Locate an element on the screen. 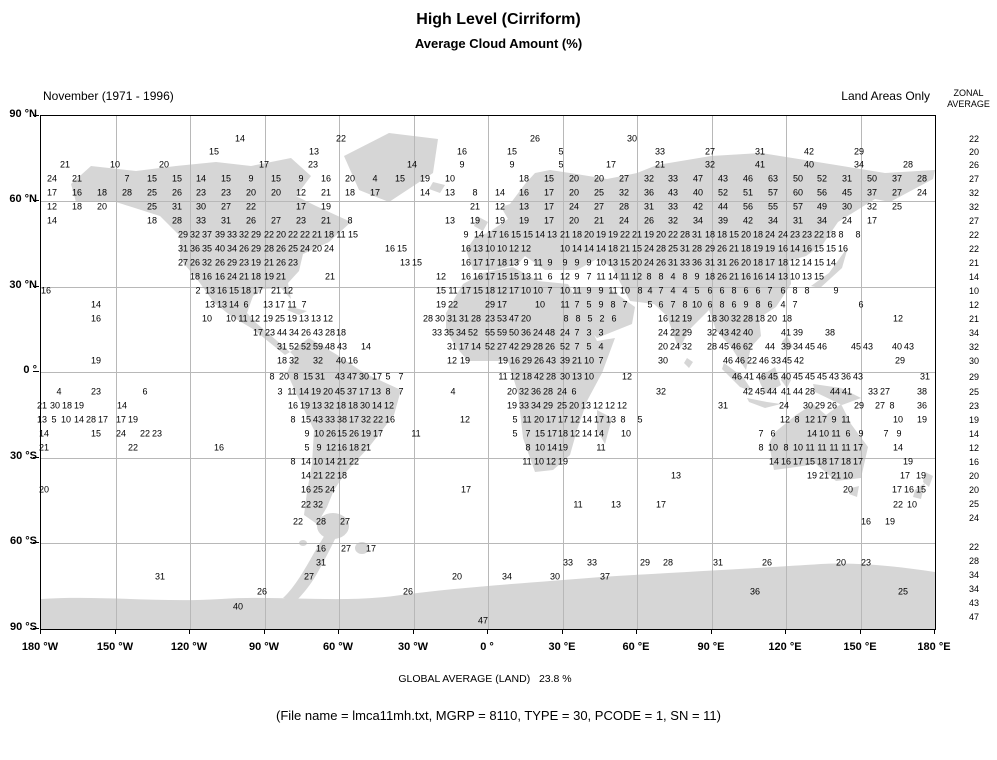 The image size is (997, 760). zonal-average-value: 25 is located at coordinates (973, 392).